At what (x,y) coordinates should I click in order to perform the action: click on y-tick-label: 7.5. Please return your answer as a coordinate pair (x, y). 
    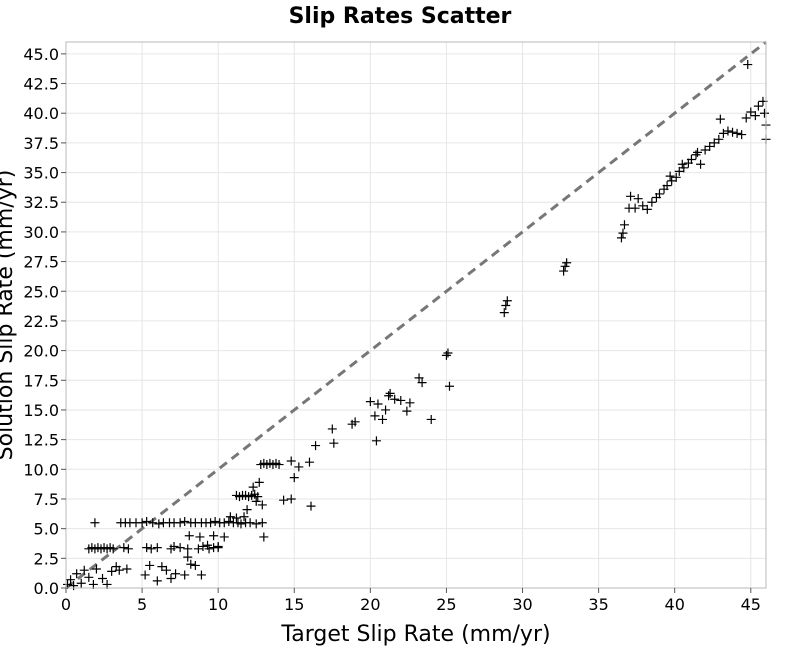
    Looking at the image, I should click on (46, 499).